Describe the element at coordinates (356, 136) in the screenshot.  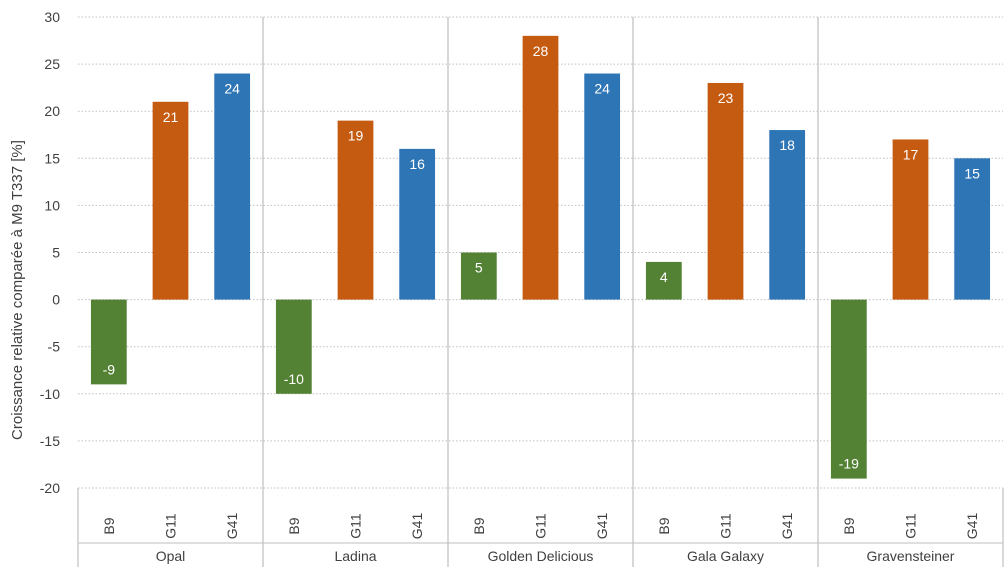
I see `data-label: 19` at that location.